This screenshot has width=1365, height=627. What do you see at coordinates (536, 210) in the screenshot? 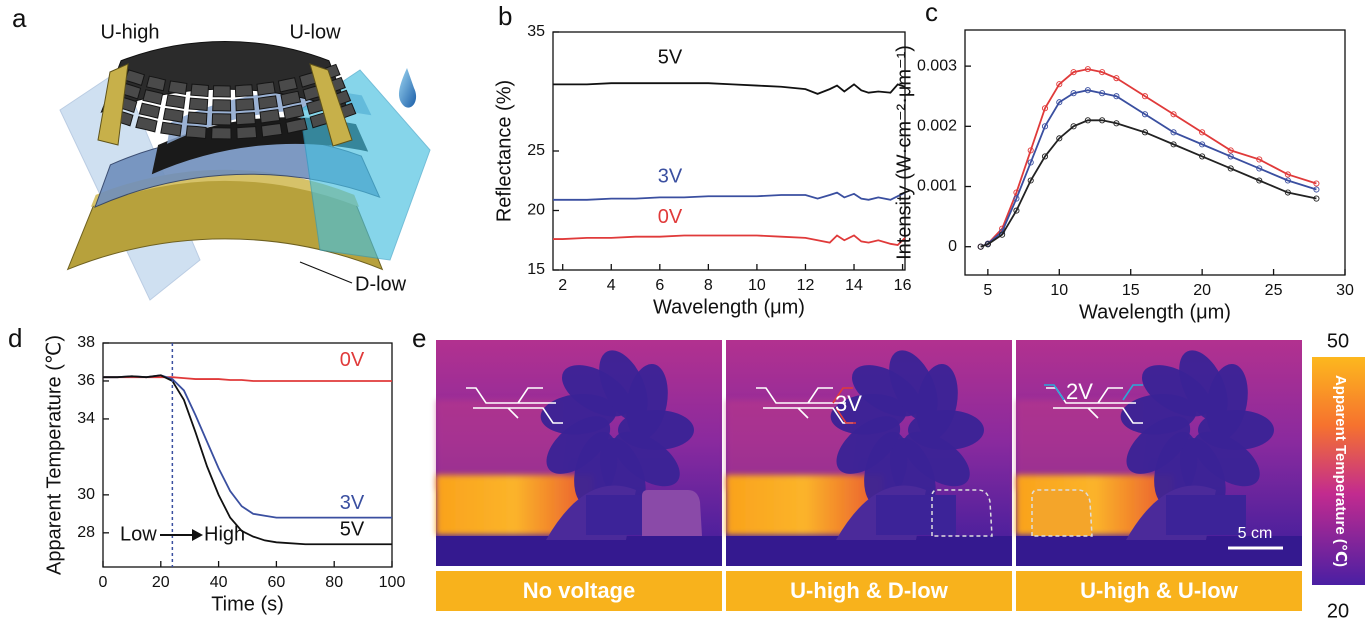
I see `y-tick-label: 20` at bounding box center [536, 210].